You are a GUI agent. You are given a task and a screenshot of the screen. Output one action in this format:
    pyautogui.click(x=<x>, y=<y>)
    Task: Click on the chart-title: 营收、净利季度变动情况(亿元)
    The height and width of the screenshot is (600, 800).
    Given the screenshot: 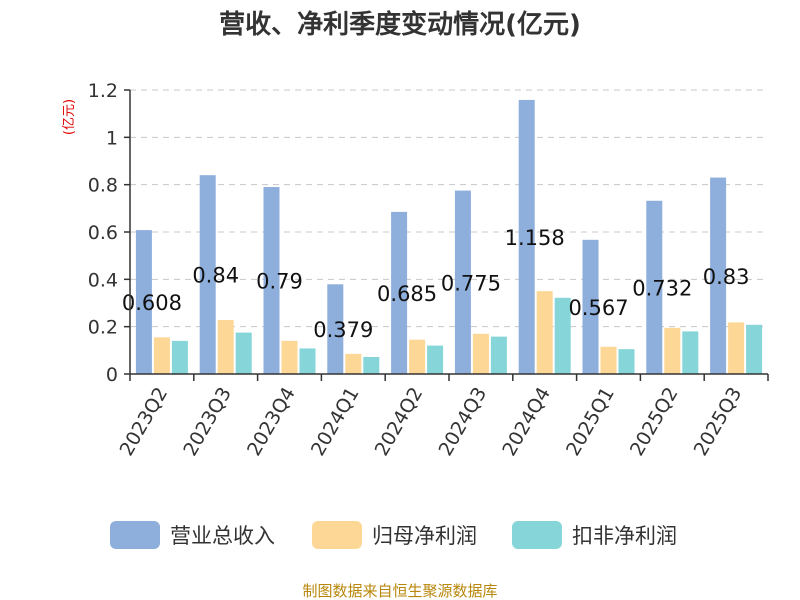 What is the action you would take?
    pyautogui.click(x=400, y=24)
    